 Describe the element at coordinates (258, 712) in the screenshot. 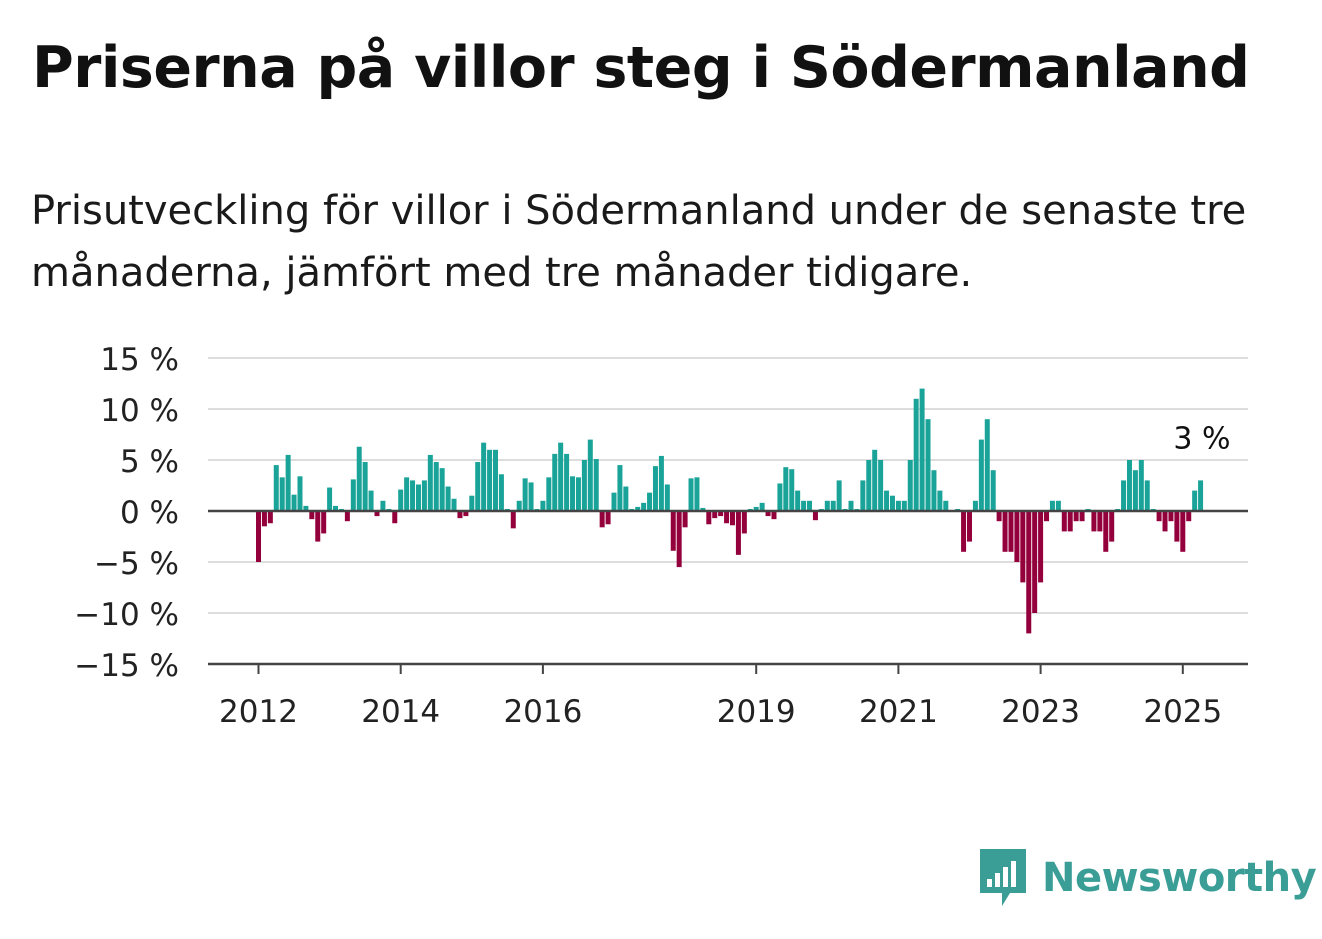

I see `x-tick-label: 2012` at that location.